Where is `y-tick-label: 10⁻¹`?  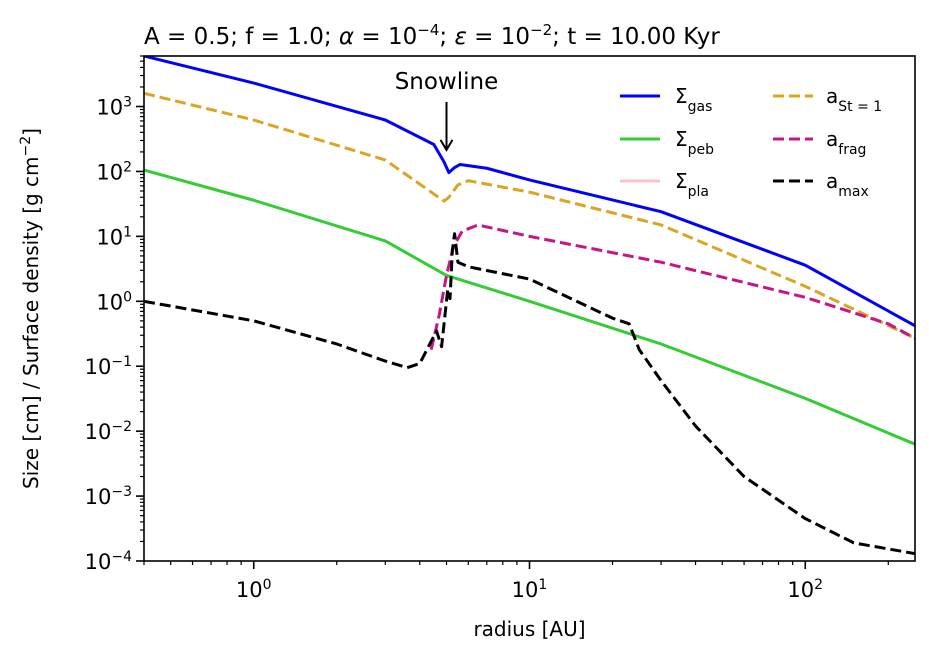
y-tick-label: 10⁻¹ is located at coordinates (108, 366).